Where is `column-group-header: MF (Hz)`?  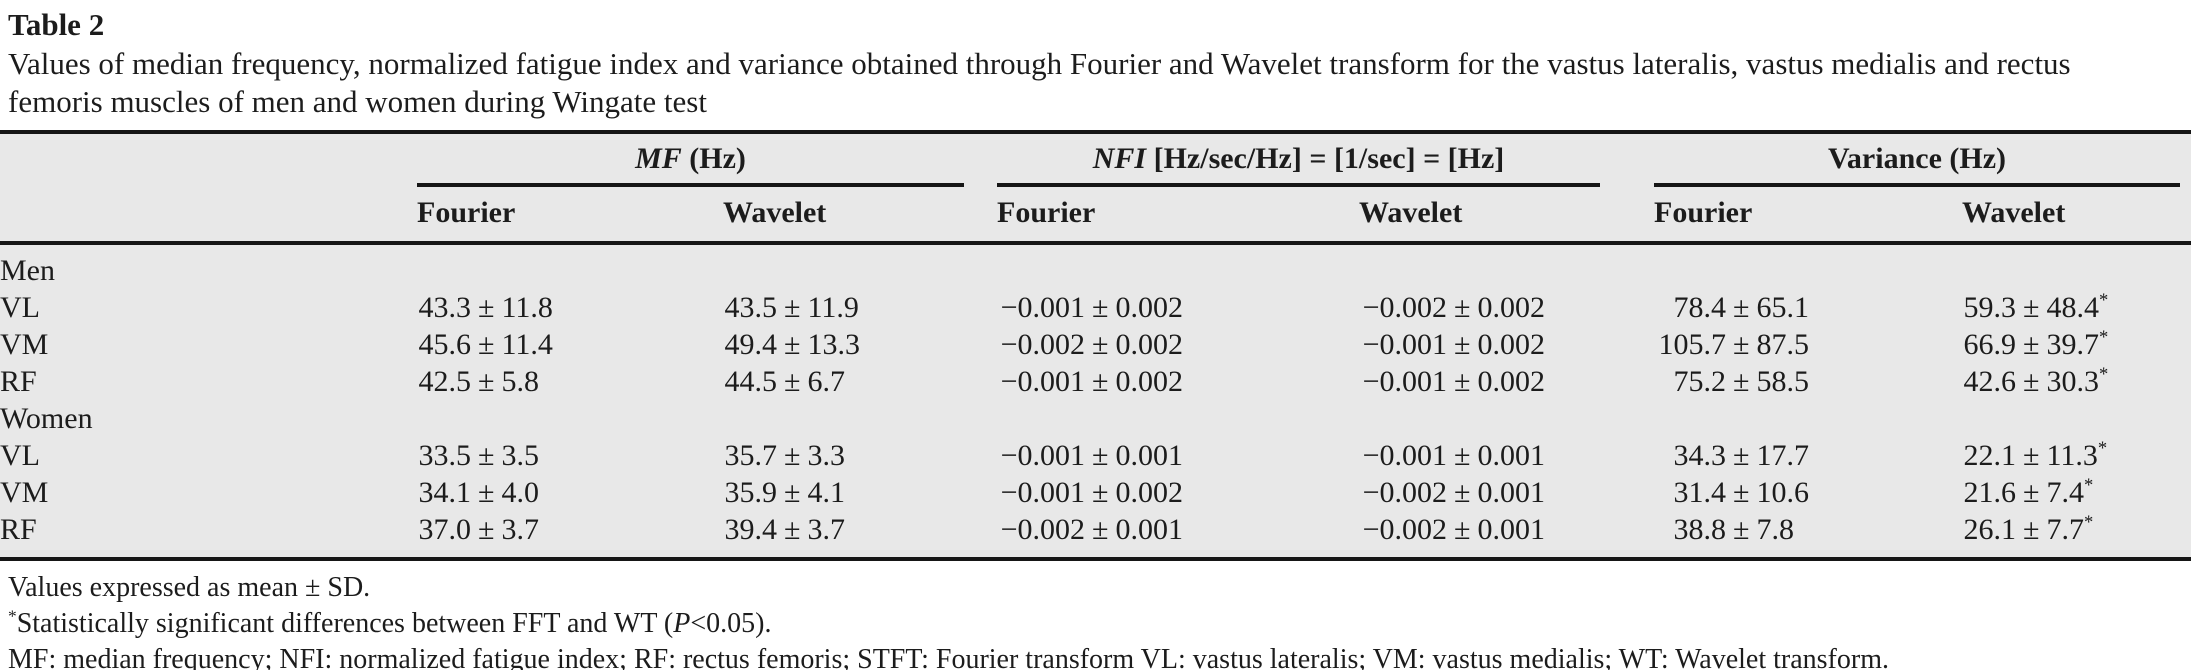
column-group-header: MF (Hz) is located at coordinates (707, 159).